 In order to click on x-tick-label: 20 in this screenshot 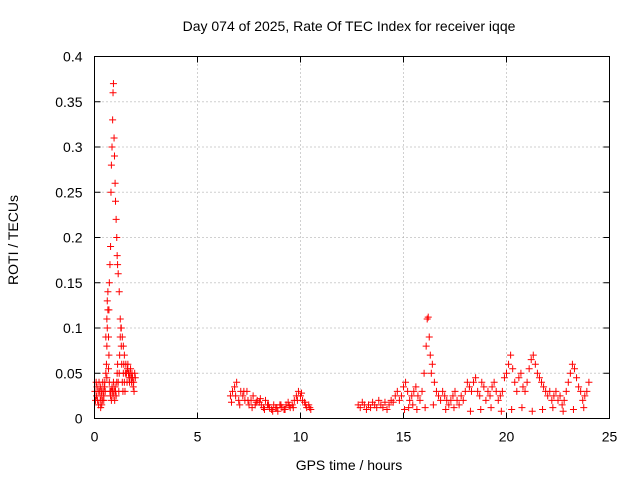, I will do `click(507, 437)`.